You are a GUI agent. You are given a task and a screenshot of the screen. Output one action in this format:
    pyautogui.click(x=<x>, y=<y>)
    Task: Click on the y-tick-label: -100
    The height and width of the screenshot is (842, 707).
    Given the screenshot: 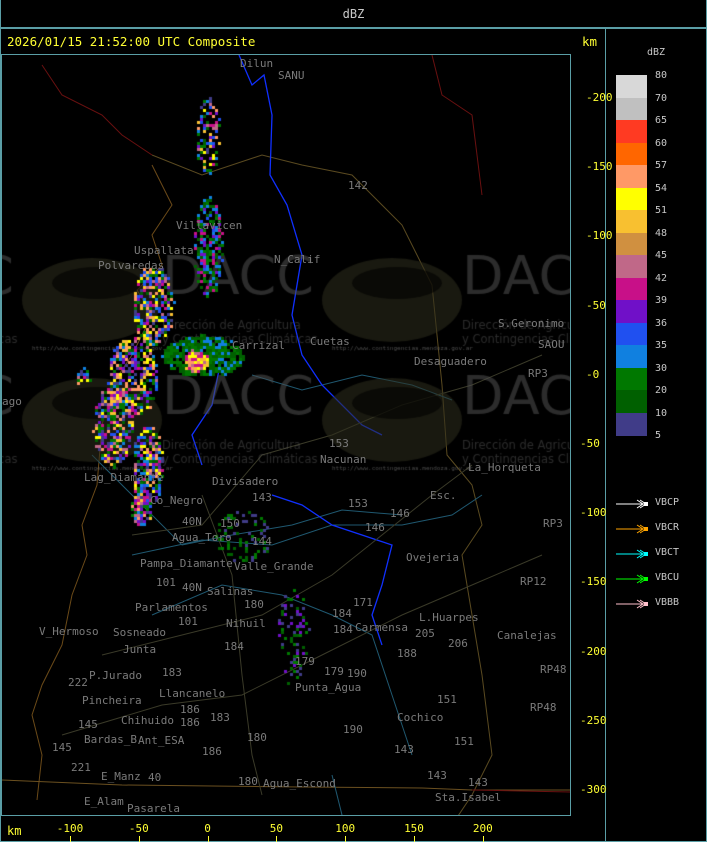 What is the action you would take?
    pyautogui.click(x=593, y=513)
    